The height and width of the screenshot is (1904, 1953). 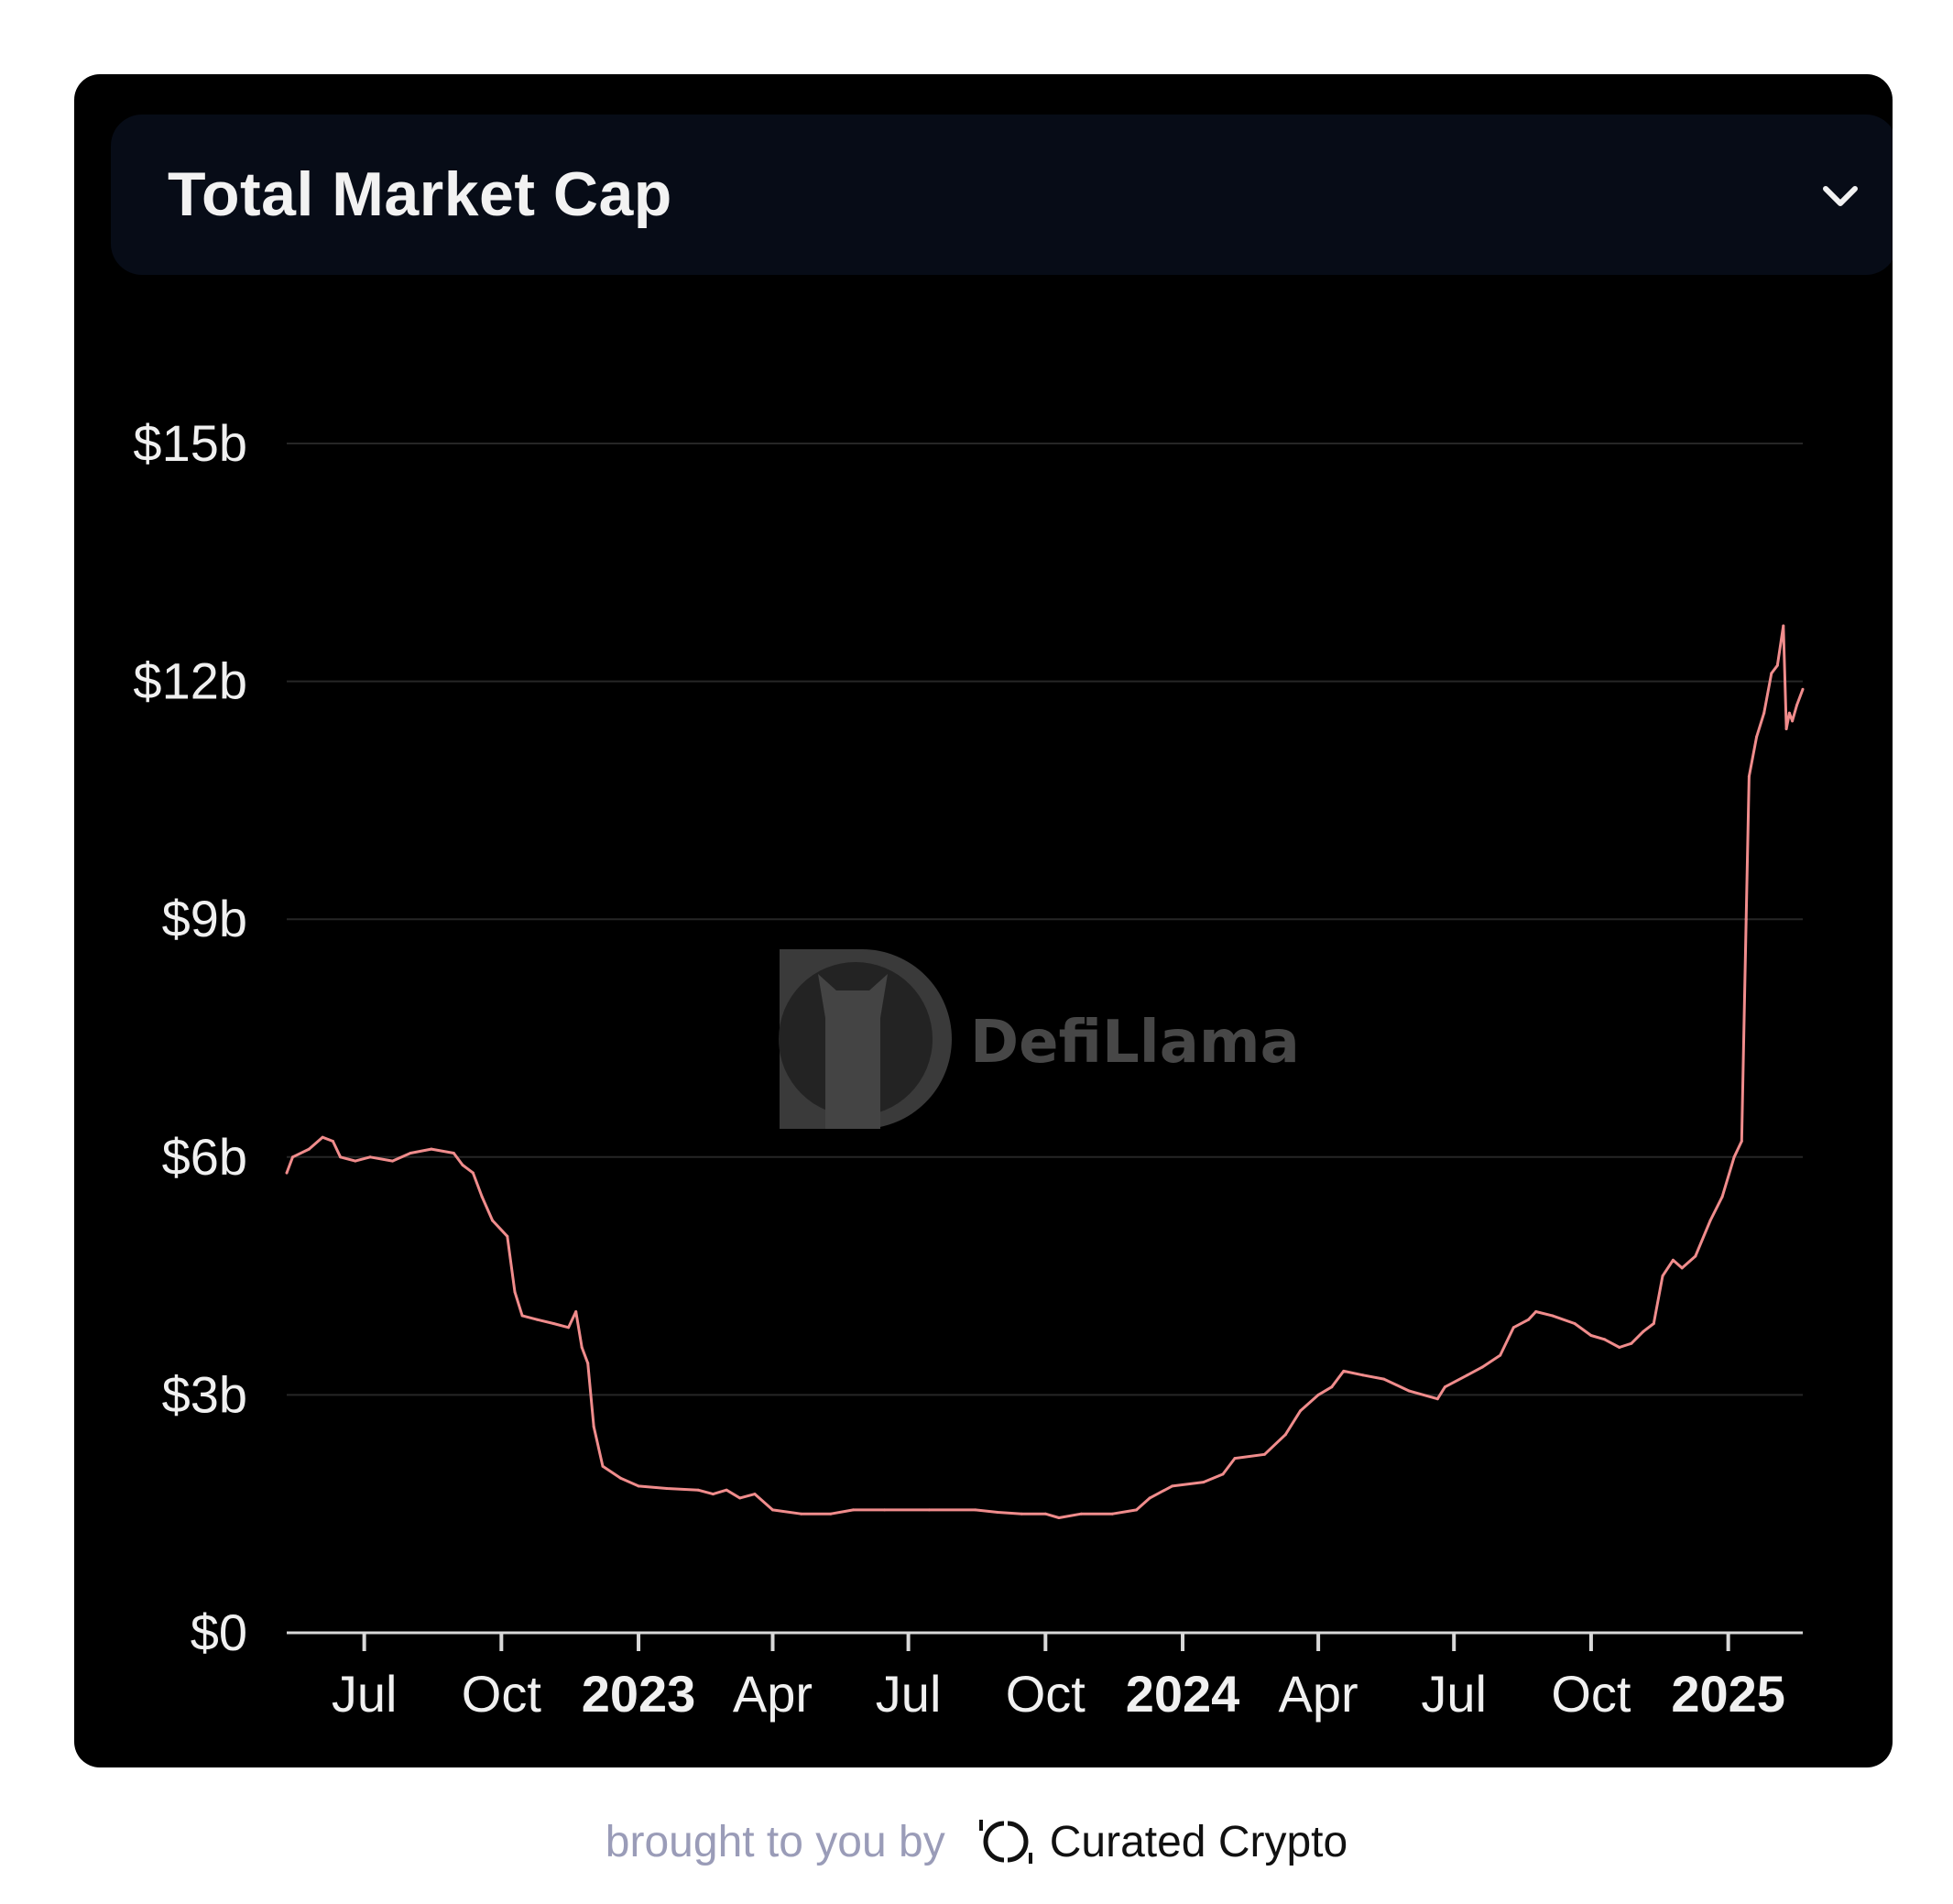 I want to click on brand: Curated Crypto, so click(x=1161, y=1841).